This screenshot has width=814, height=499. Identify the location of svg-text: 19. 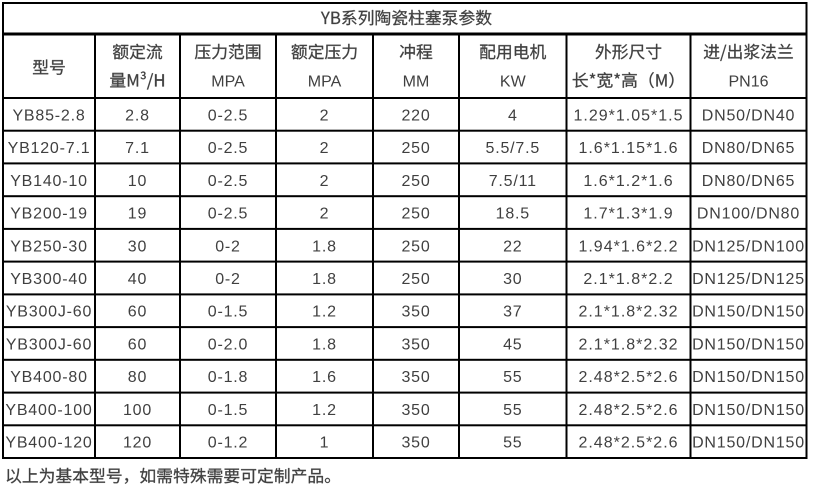
(137, 214).